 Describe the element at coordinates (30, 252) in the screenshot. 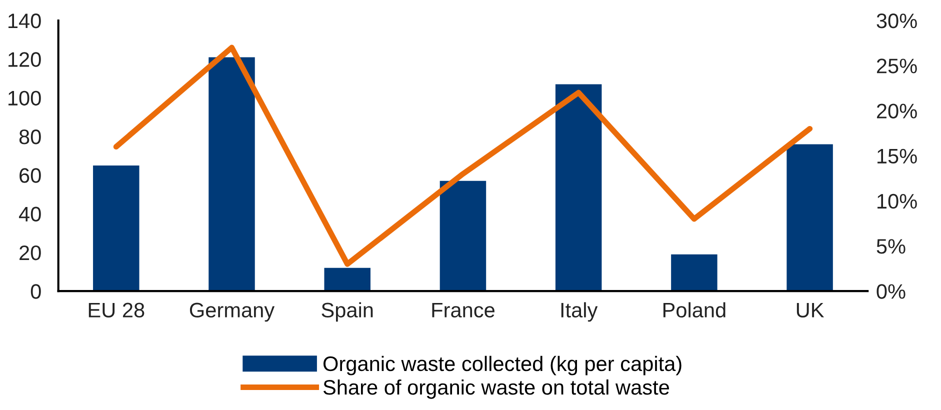

I see `y-tick-label: 20` at that location.